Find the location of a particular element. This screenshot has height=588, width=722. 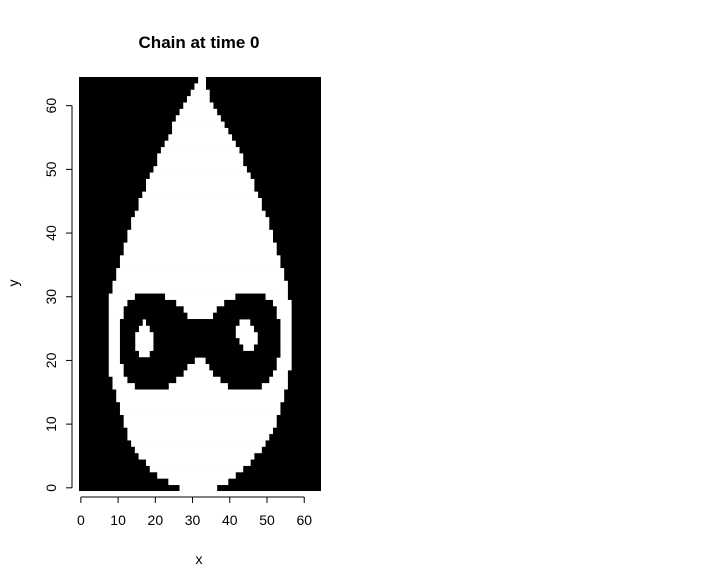

y-tick-label: 20 is located at coordinates (51, 360).